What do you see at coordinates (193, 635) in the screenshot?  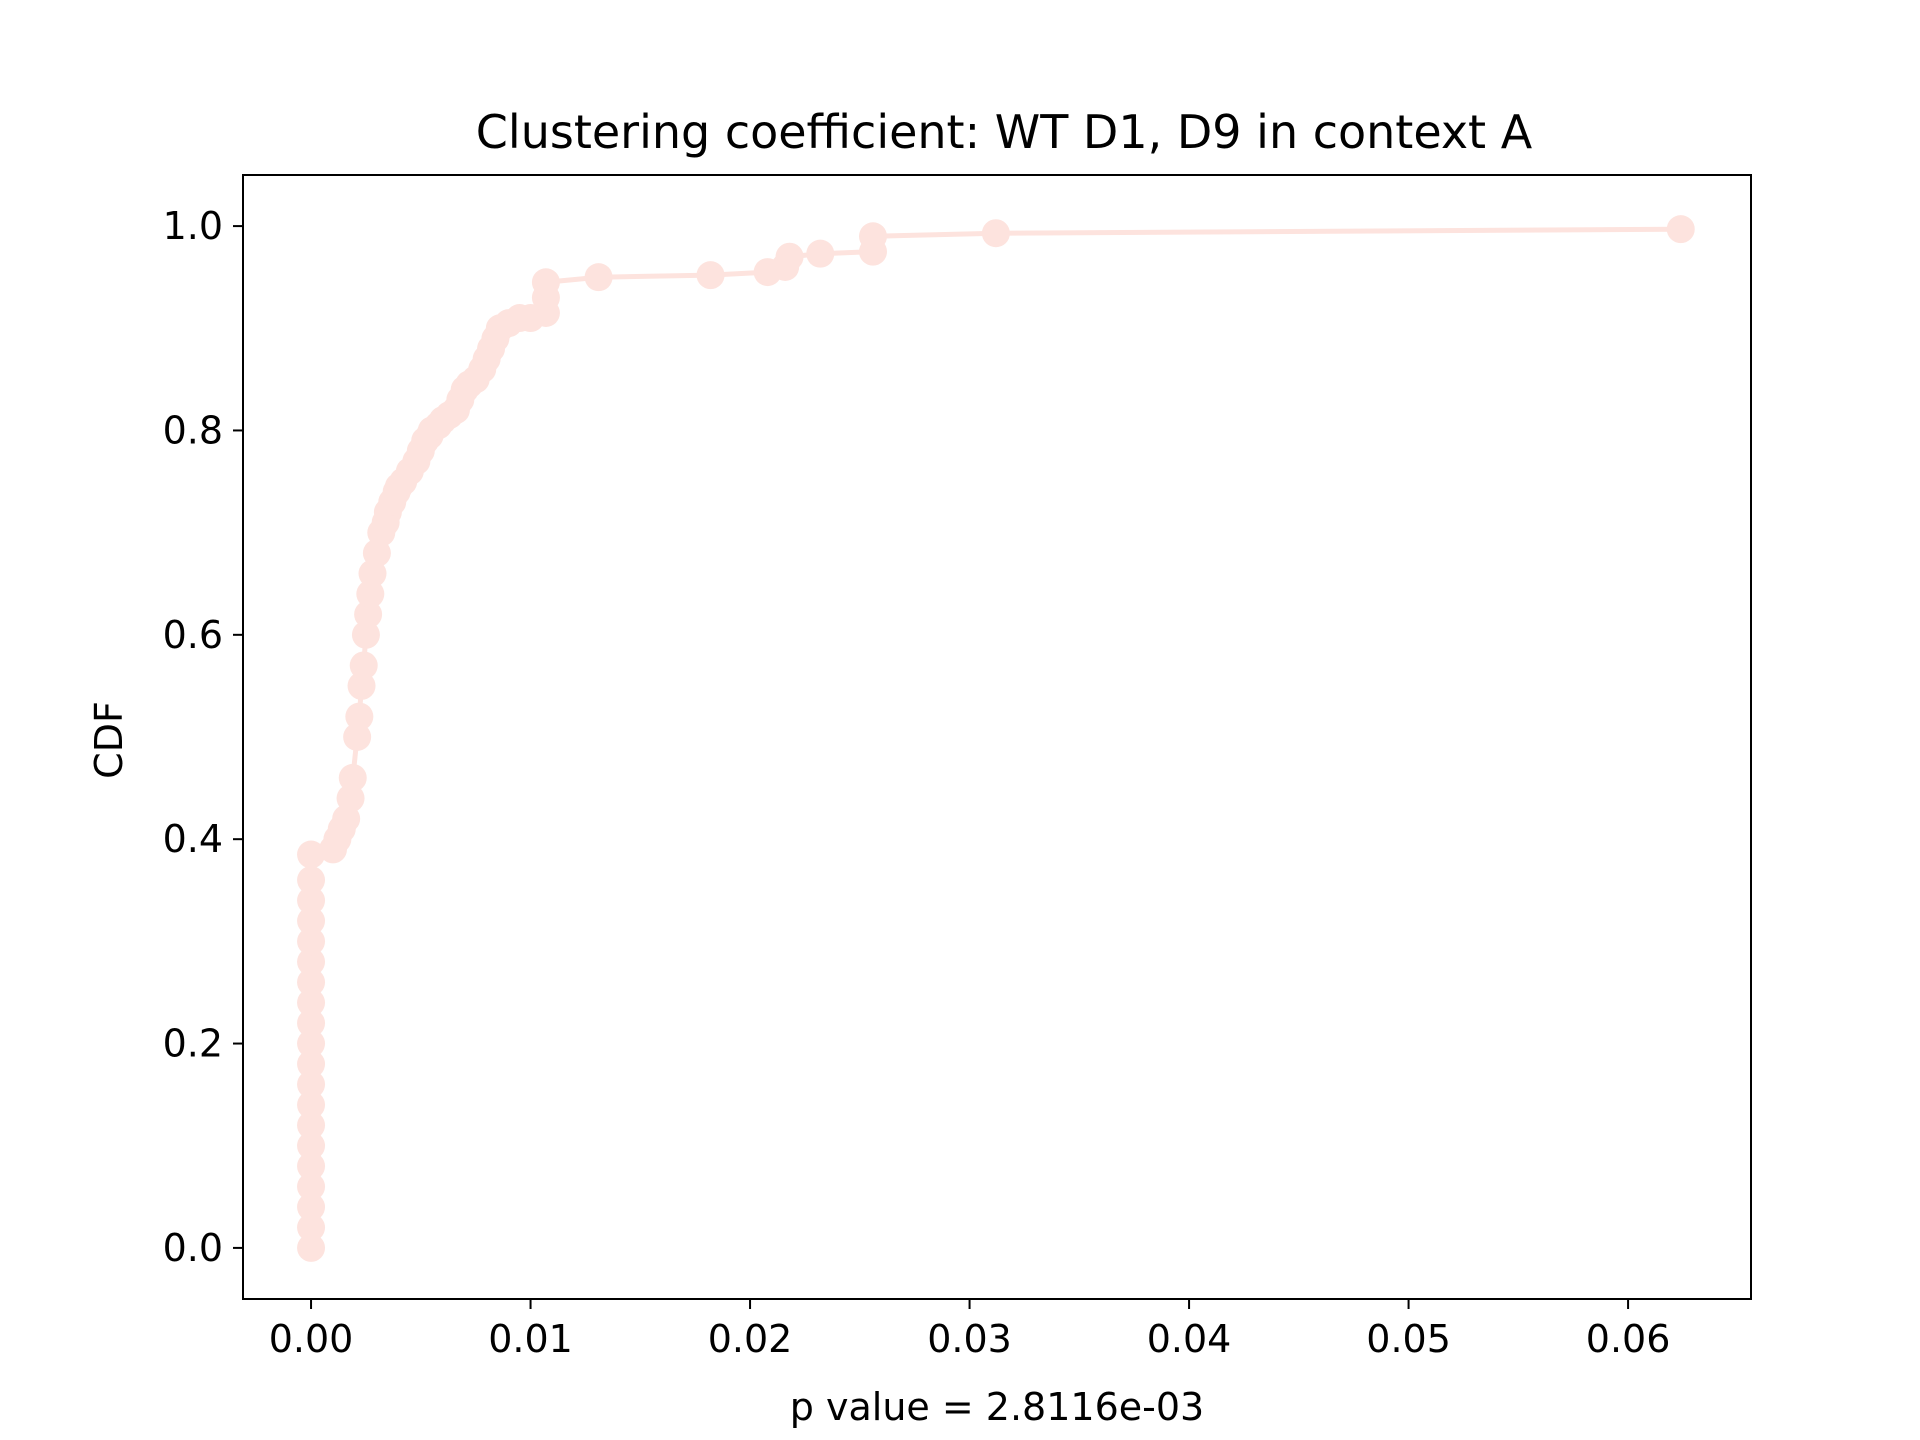 I see `y-tick-label: 0.6` at bounding box center [193, 635].